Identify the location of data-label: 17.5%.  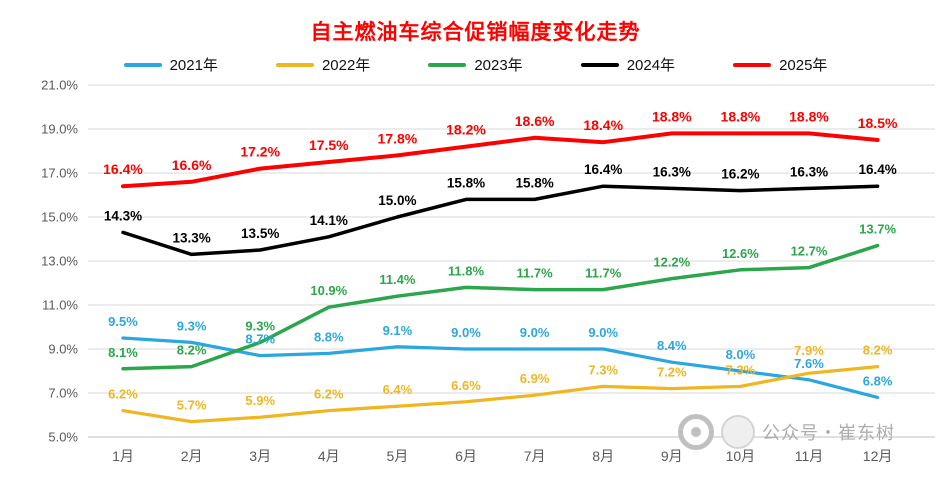
(329, 145).